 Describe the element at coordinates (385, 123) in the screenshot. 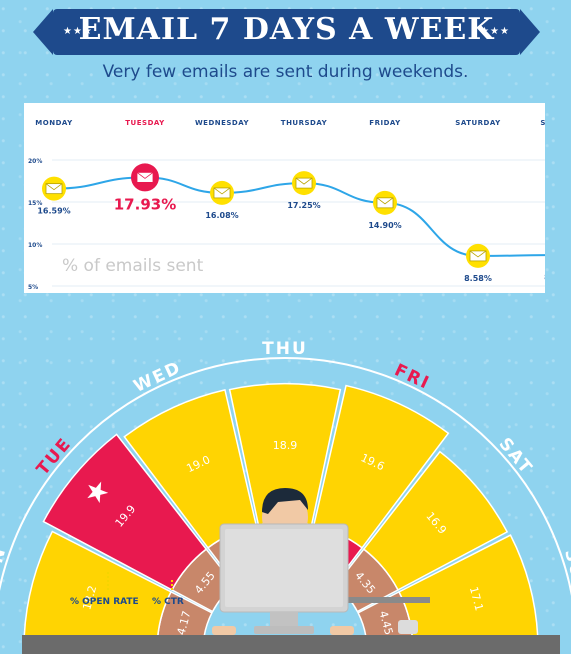

I see `day-label: FRIDAY` at that location.